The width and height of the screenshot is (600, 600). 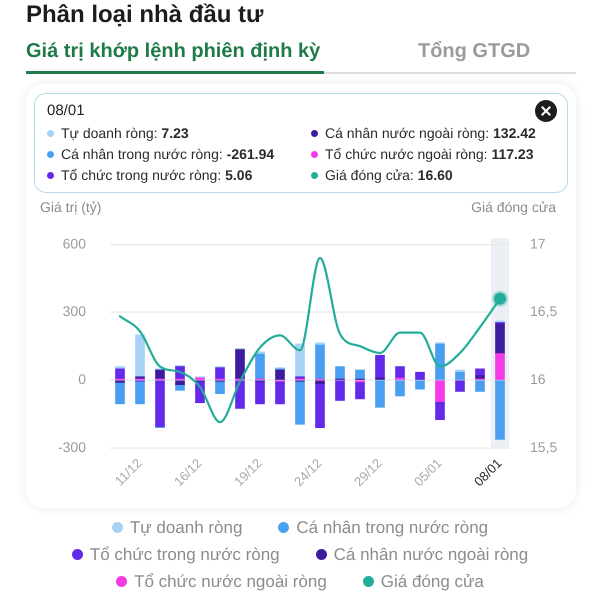 What do you see at coordinates (74, 311) in the screenshot?
I see `y-tick-label: 300` at bounding box center [74, 311].